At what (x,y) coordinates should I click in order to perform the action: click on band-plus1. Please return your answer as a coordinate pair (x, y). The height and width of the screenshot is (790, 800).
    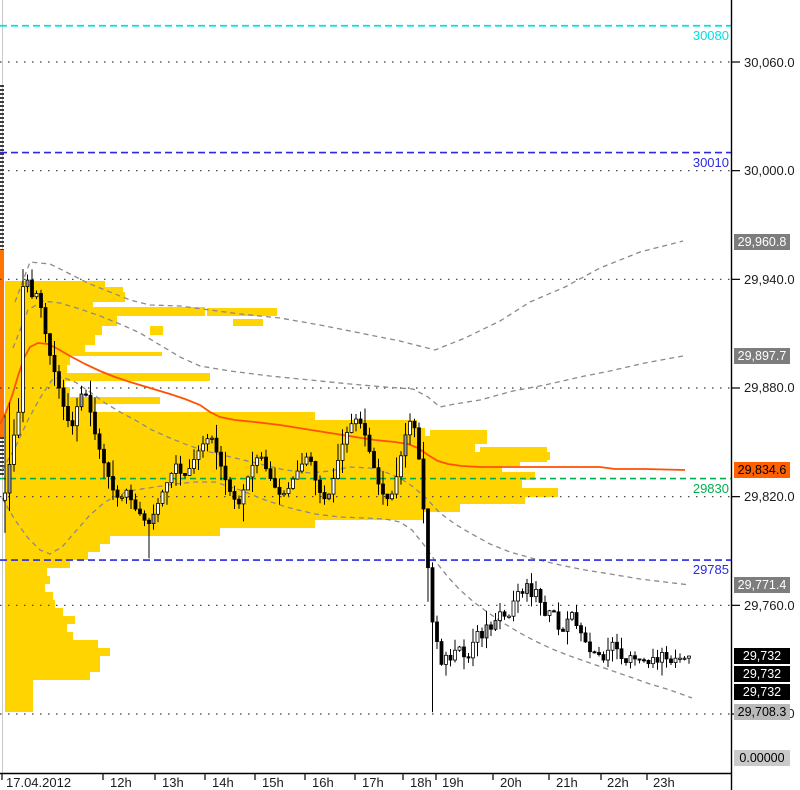
    Looking at the image, I should click on (348, 354).